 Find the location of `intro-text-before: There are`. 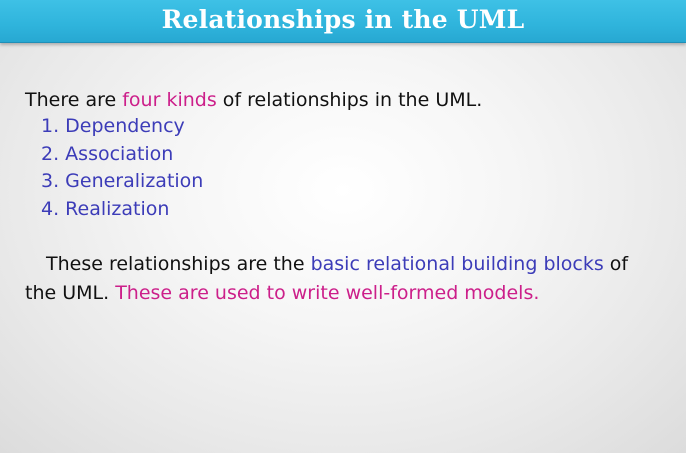

intro-text-before: There are is located at coordinates (74, 100).